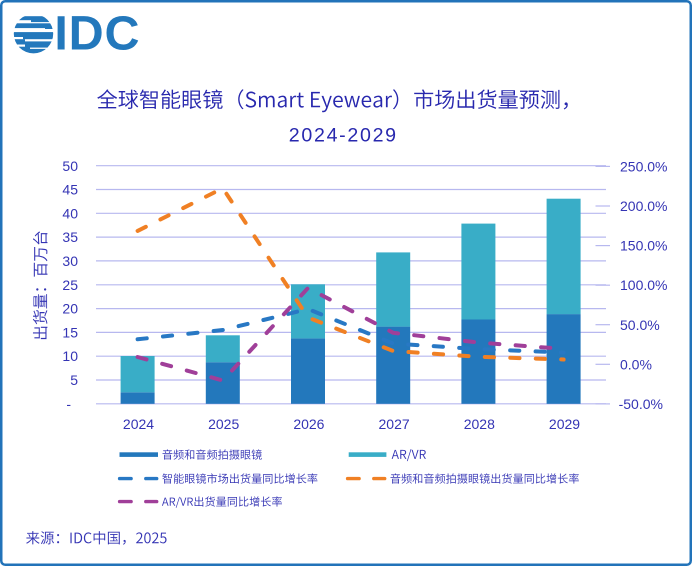 This screenshot has height=566, width=692. I want to click on svg-text: 5, so click(74, 380).